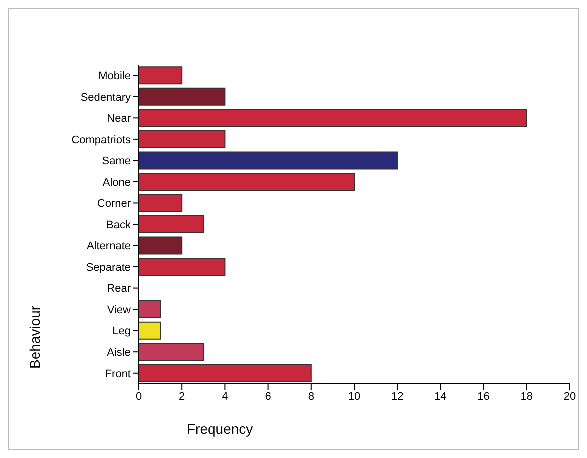 The width and height of the screenshot is (587, 458). What do you see at coordinates (268, 396) in the screenshot?
I see `x-tick-label: 6` at bounding box center [268, 396].